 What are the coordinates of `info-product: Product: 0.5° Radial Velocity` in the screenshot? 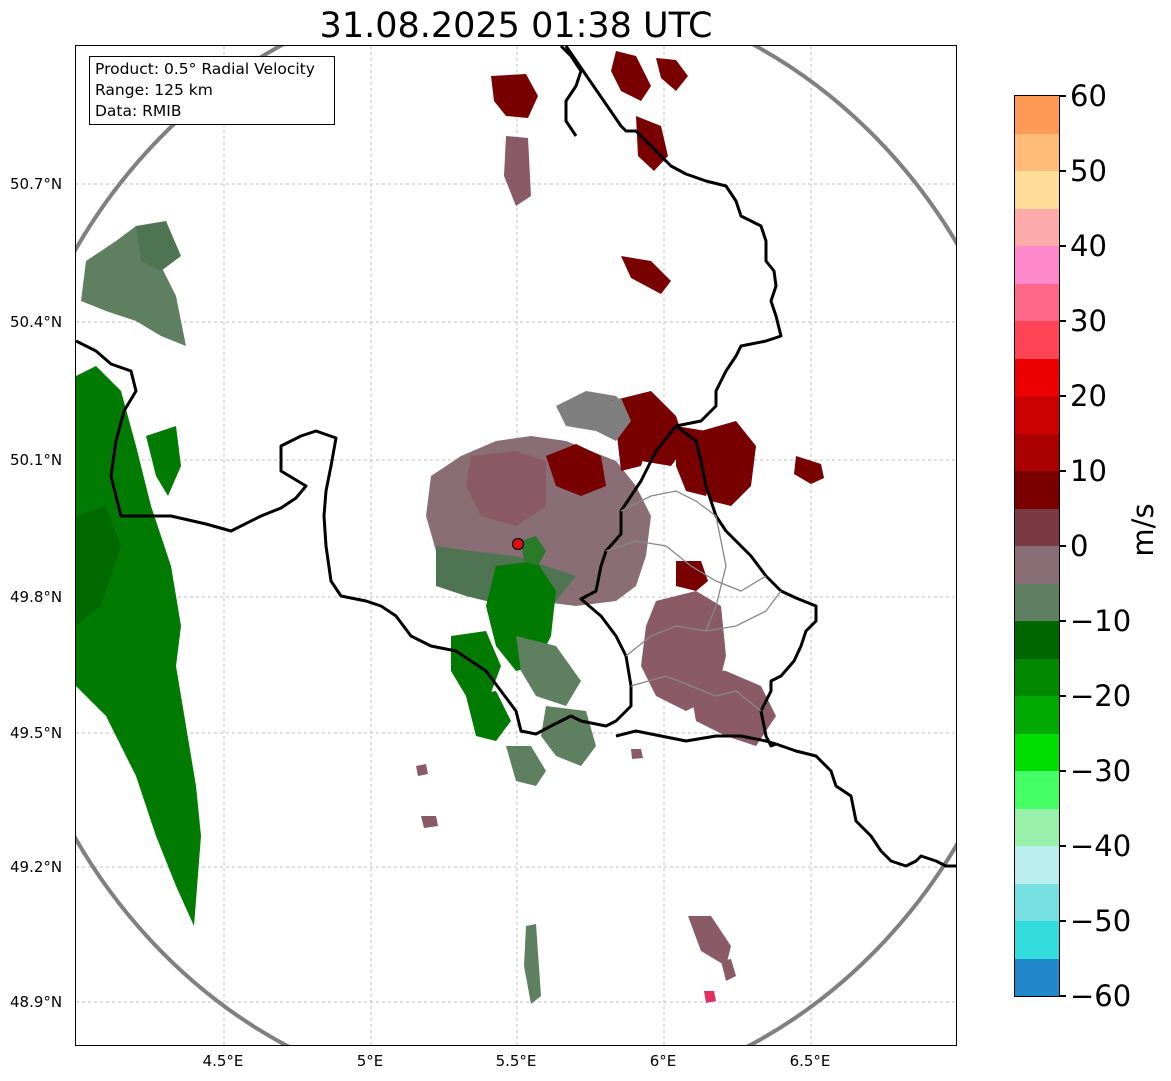 It's located at (205, 69).